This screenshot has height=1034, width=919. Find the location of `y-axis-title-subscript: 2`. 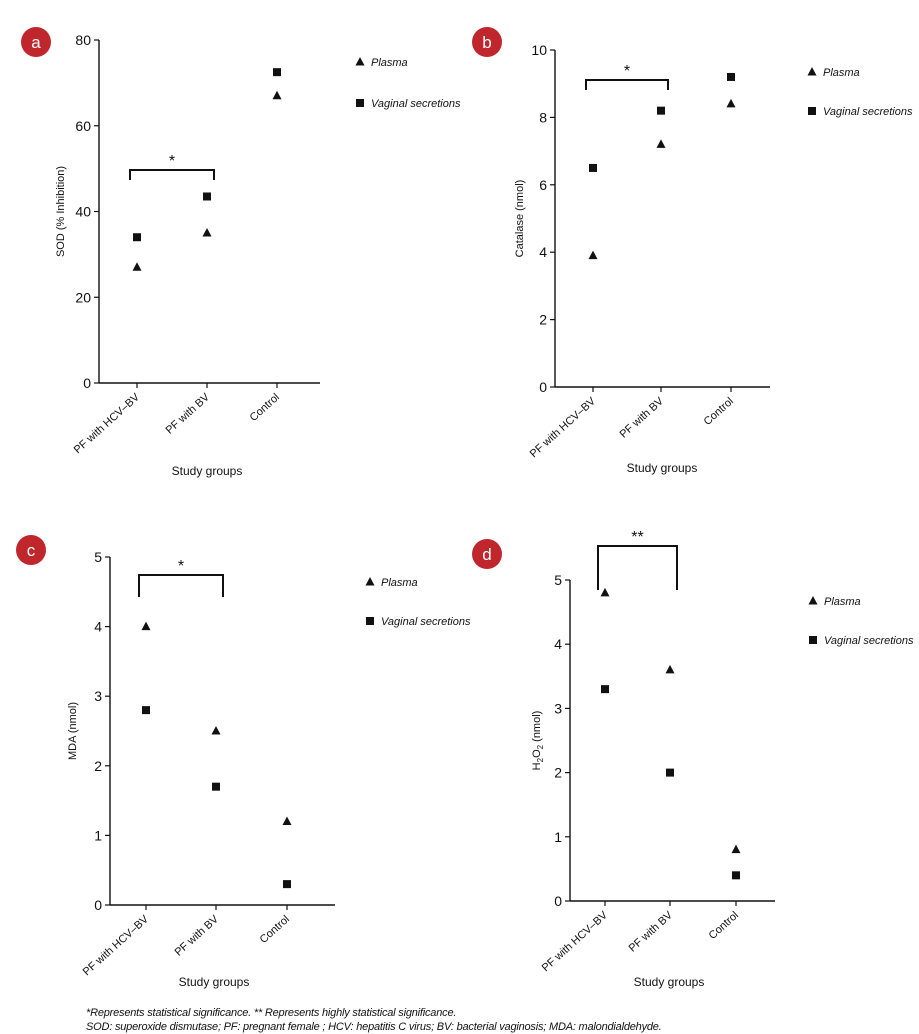

y-axis-title-subscript: 2 is located at coordinates (540, 759).